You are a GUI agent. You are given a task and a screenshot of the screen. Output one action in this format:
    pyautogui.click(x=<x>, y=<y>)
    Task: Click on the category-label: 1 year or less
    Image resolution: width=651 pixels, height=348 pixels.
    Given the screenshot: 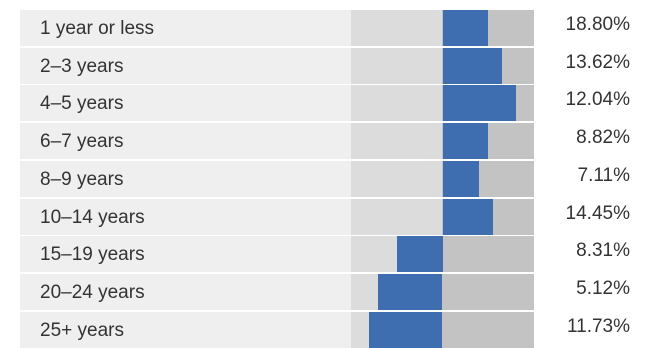 What is the action you would take?
    pyautogui.click(x=97, y=28)
    